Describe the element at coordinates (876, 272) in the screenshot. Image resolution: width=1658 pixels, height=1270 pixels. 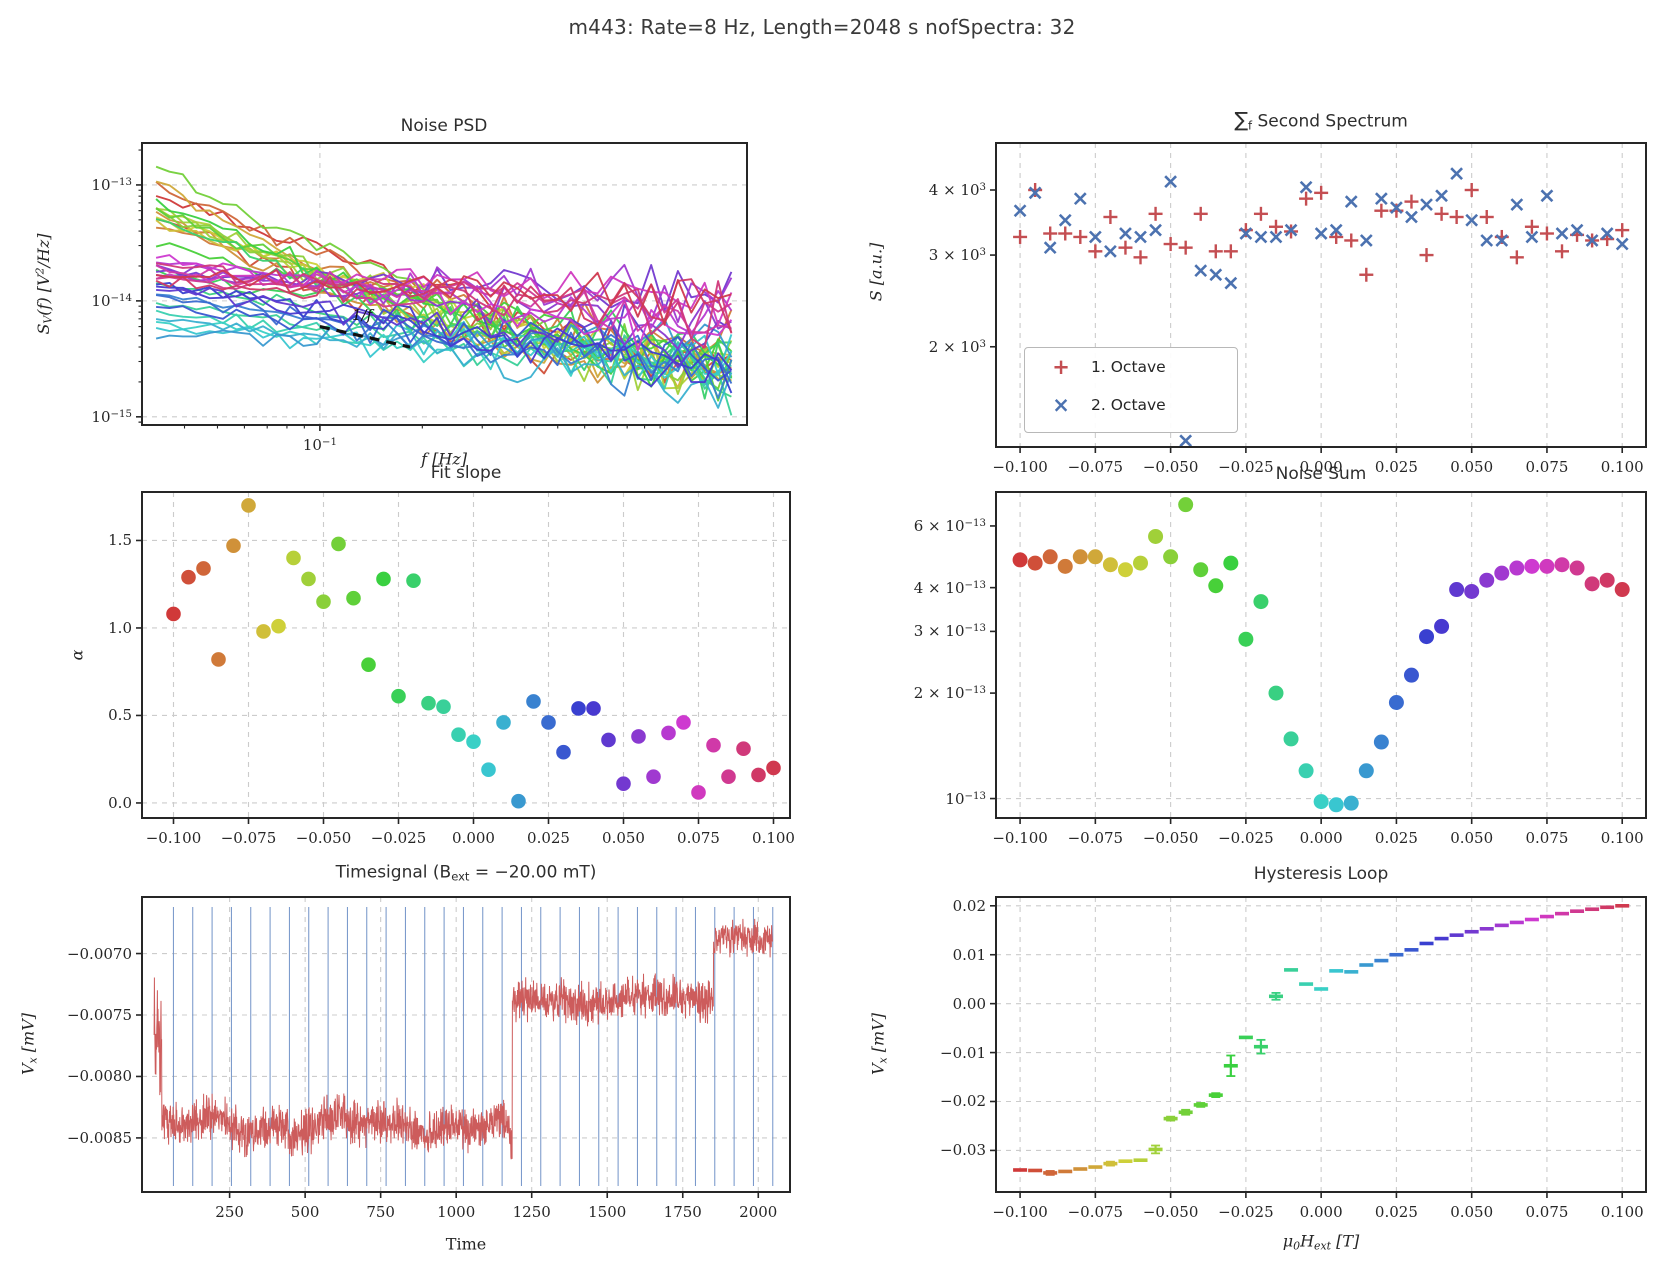
I see `second-spectrum-ylabel: S [a.u.]` at that location.